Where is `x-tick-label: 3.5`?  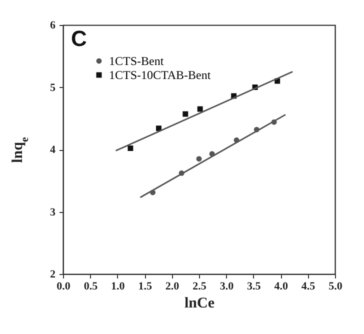
x-tick-label: 3.5 is located at coordinates (254, 286).